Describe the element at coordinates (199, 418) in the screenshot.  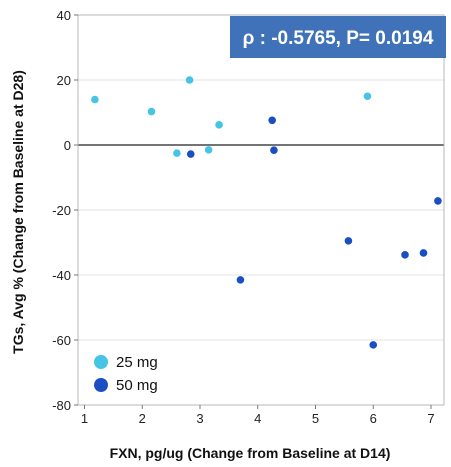
I see `x-tick-label: 3` at that location.